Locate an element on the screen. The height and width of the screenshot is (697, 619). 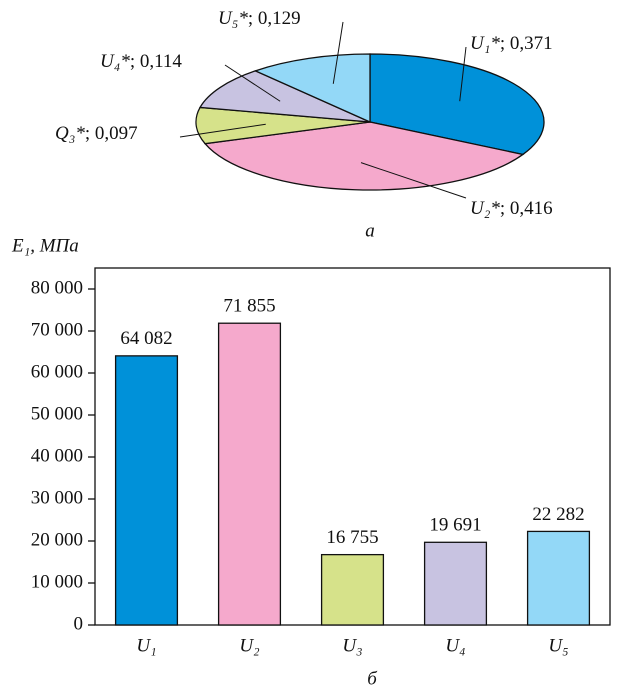
pie-caption: а is located at coordinates (370, 230).